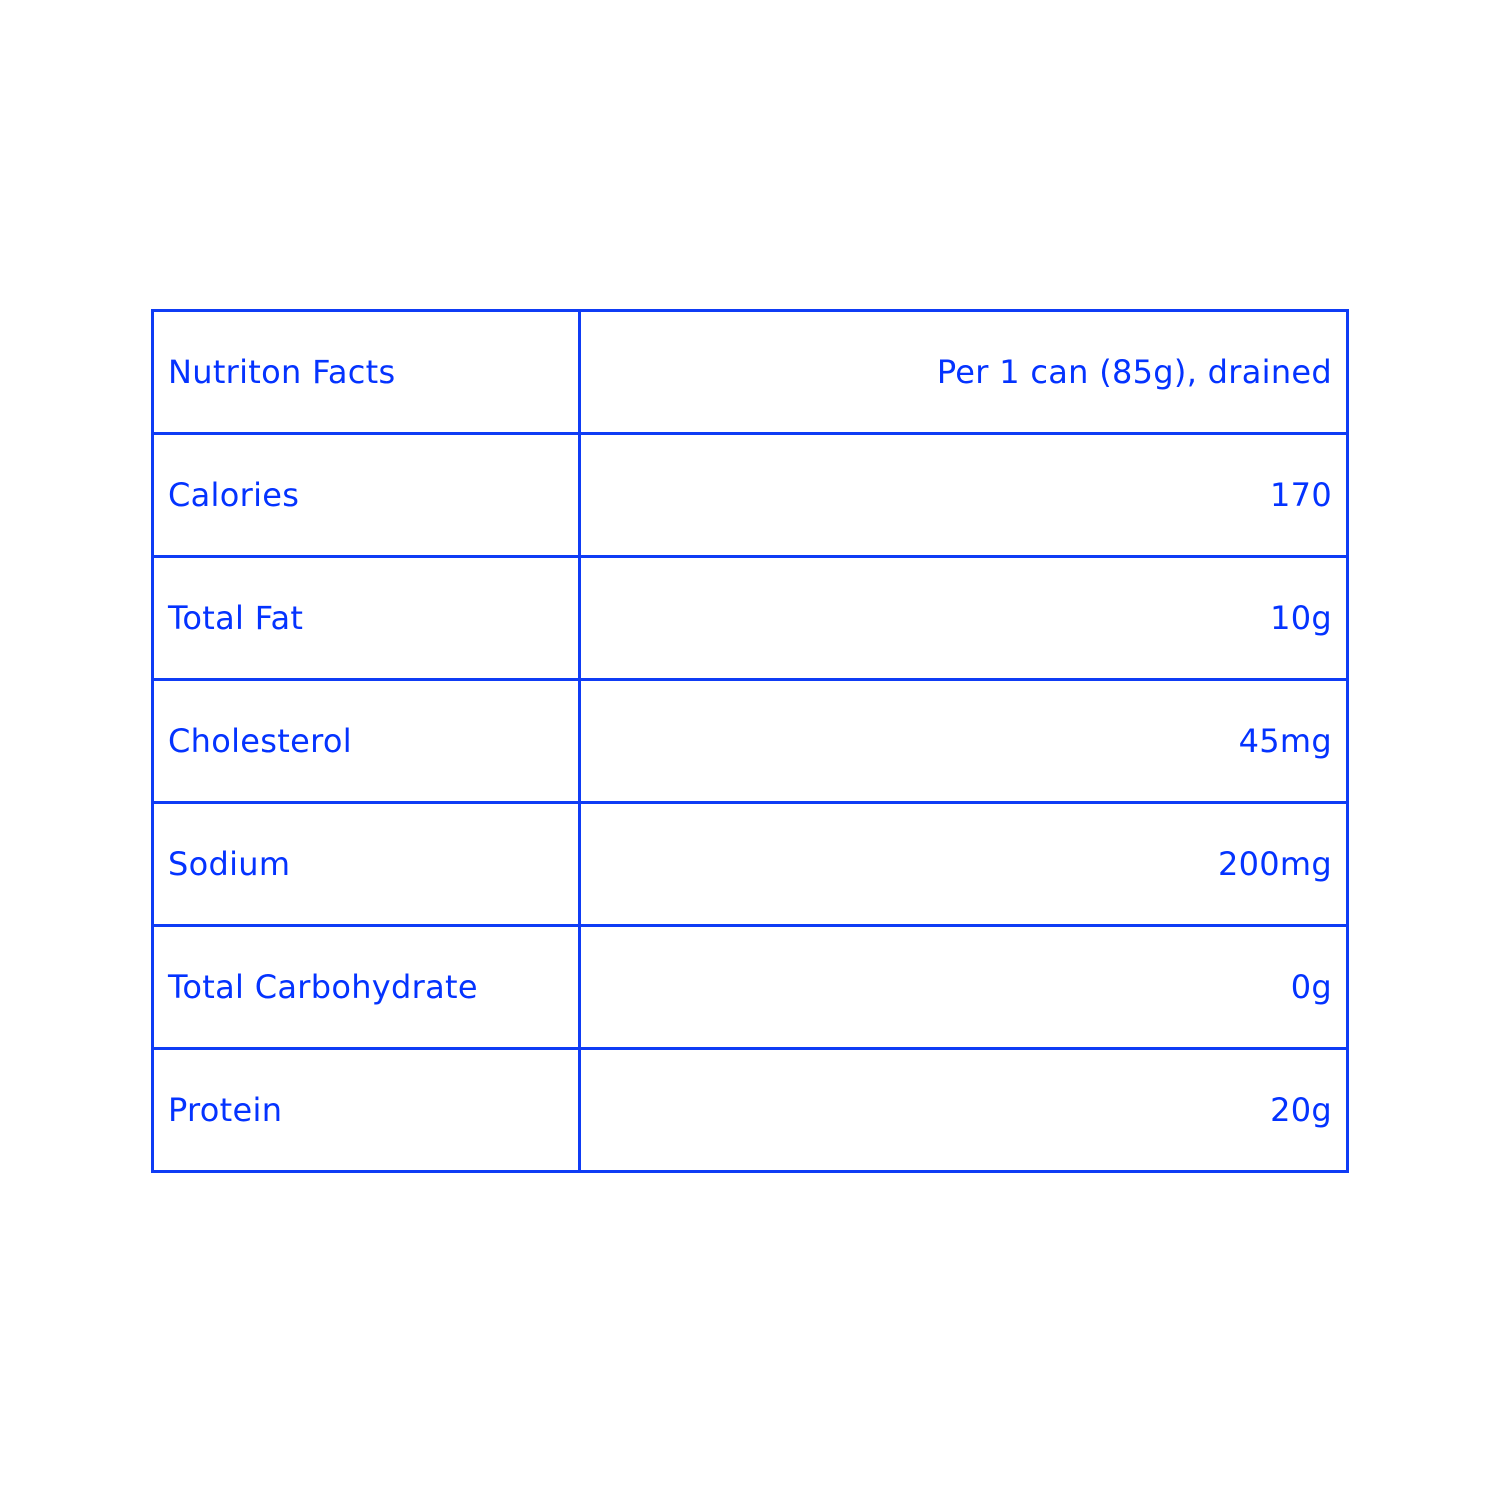 The image size is (1500, 1500). I want to click on table-row: Sodium 200mg, so click(750, 864).